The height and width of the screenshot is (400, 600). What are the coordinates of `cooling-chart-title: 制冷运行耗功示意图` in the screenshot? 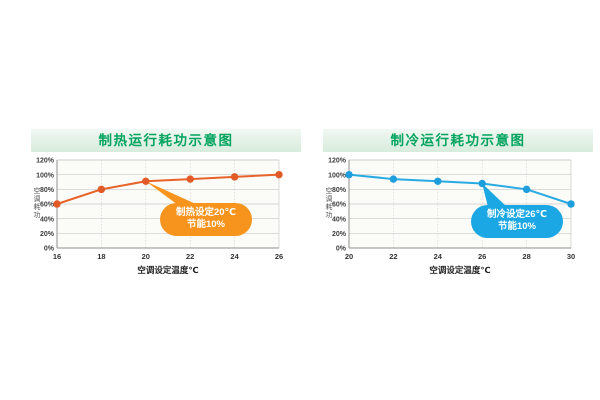 It's located at (458, 140).